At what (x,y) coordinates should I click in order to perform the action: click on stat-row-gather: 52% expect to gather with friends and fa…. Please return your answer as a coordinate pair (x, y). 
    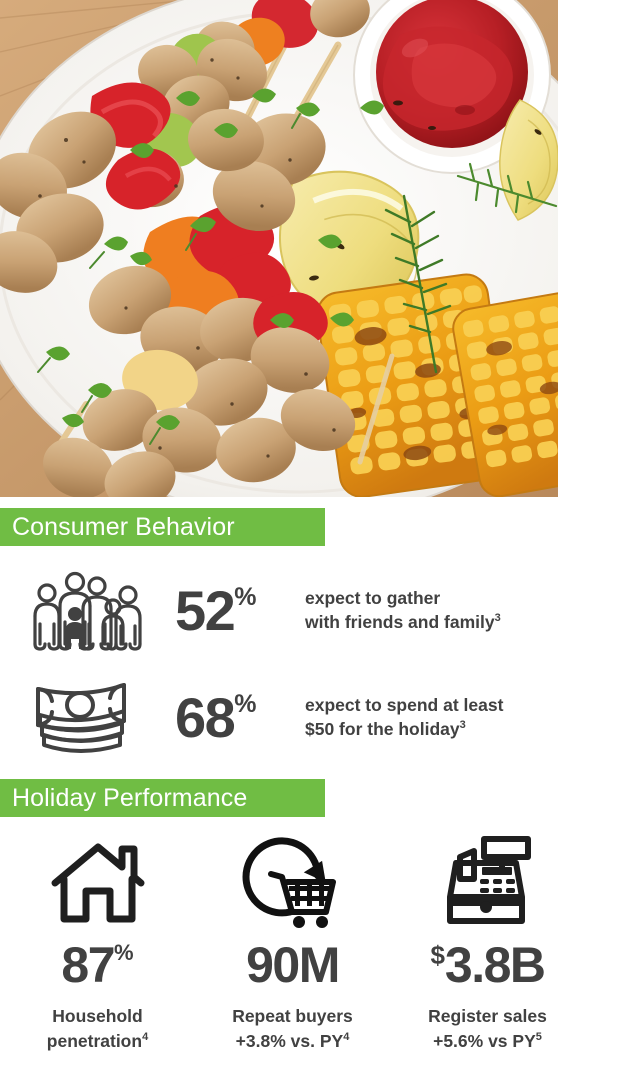
    Looking at the image, I should click on (308, 610).